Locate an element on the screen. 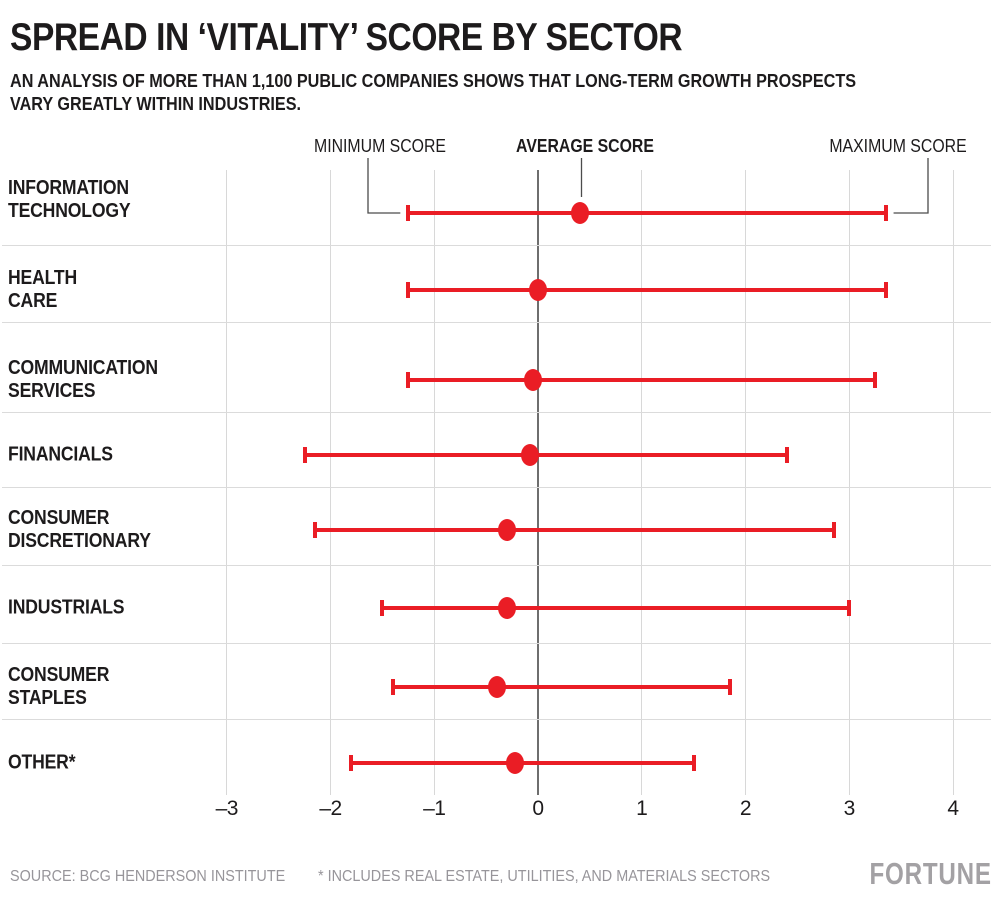 The width and height of the screenshot is (1000, 911). subtitle-line-2: VARY GREATLY WITHIN INDUSTRIES. is located at coordinates (156, 104).